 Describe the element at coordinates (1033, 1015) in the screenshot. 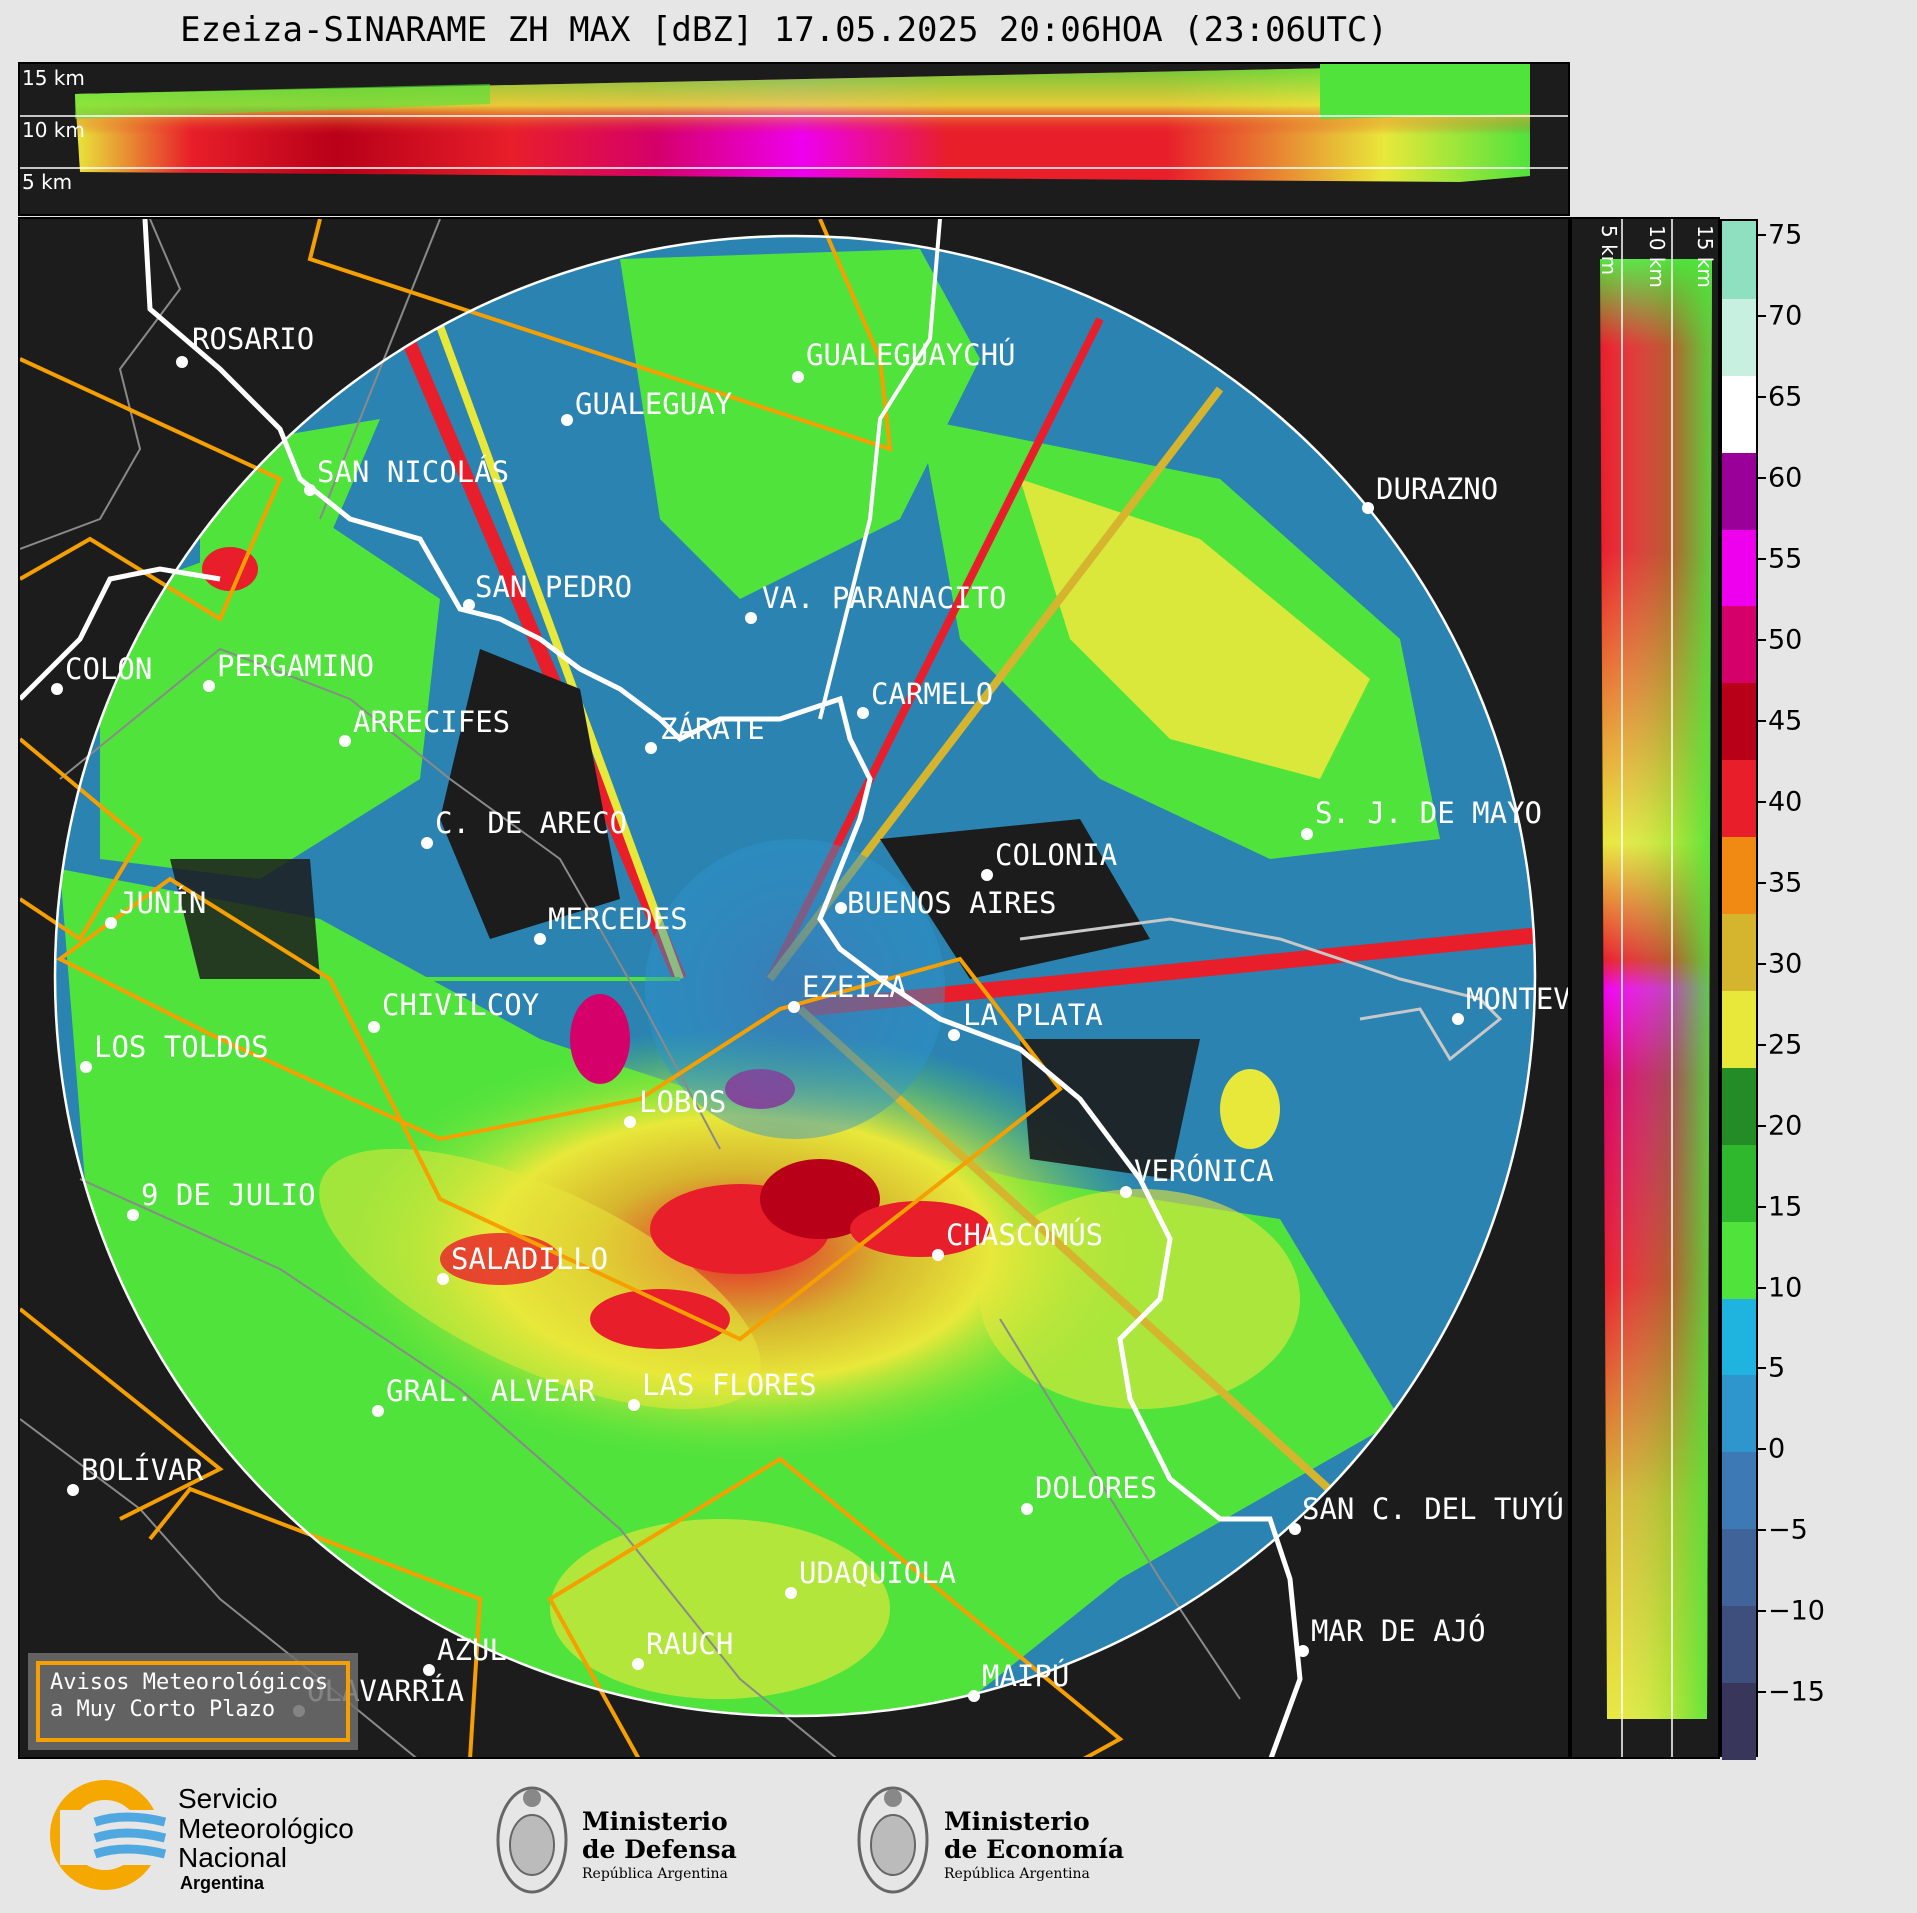

I see `city-la-plata: LA PLATA` at that location.